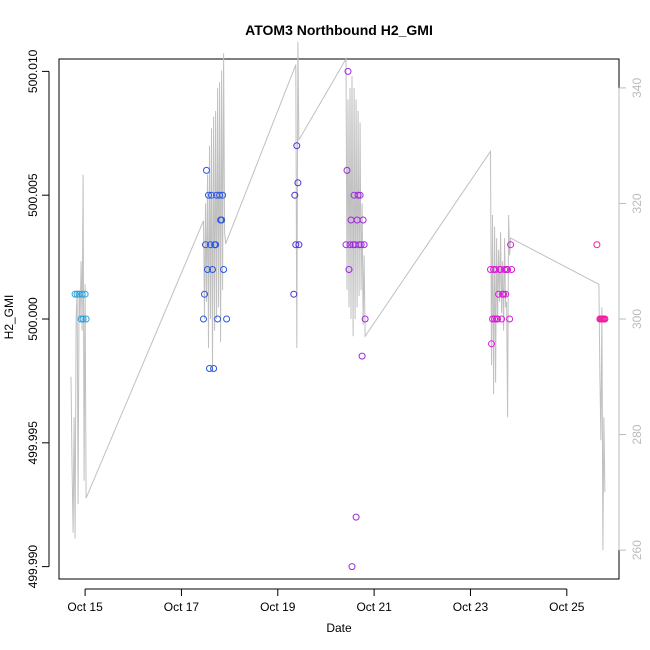 The image size is (650, 650). What do you see at coordinates (637, 319) in the screenshot?
I see `y2-tick-label: 300` at bounding box center [637, 319].